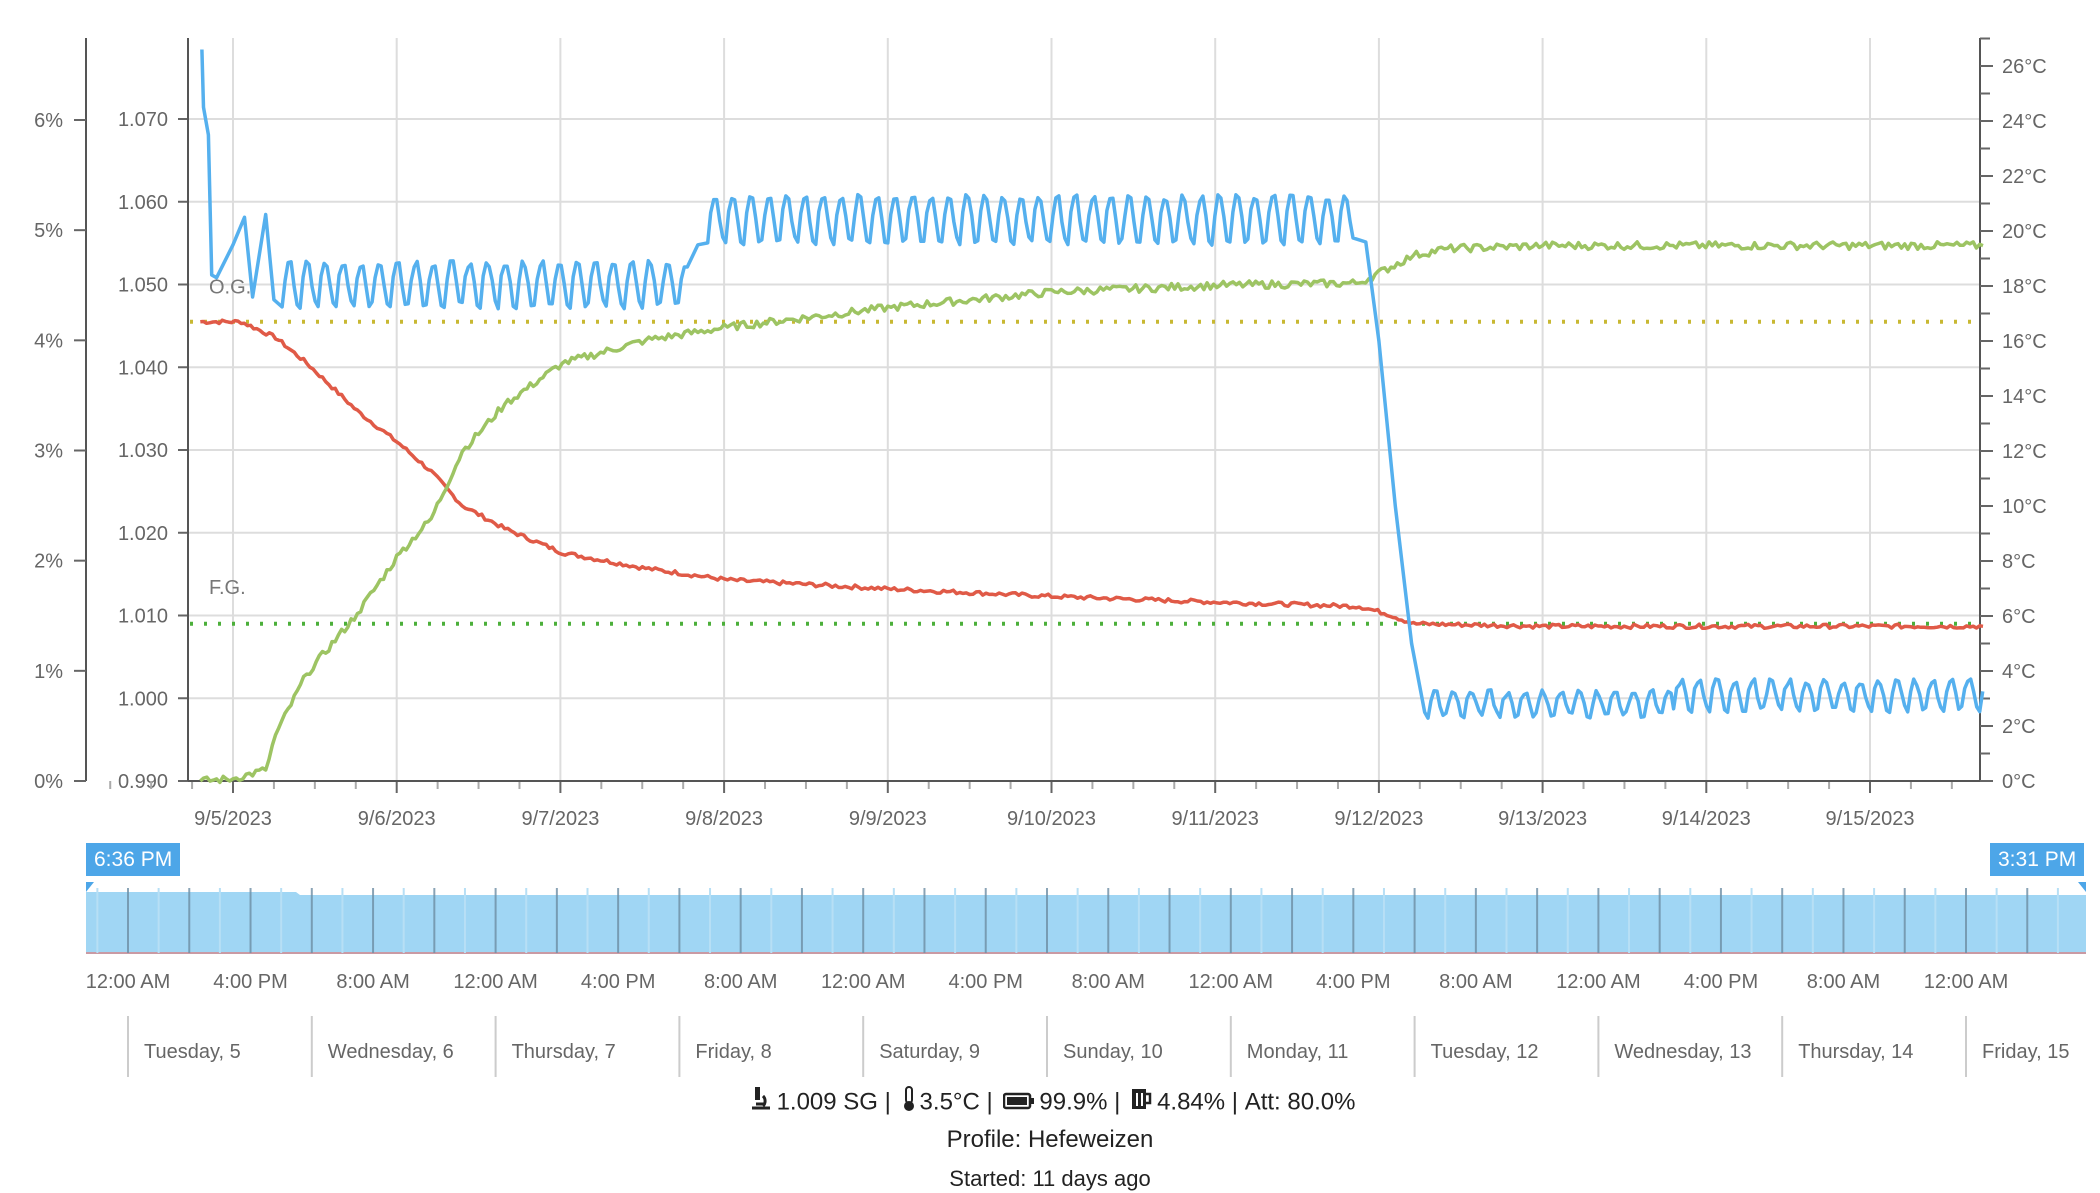 The width and height of the screenshot is (2100, 1193). Describe the element at coordinates (2024, 342) in the screenshot. I see `temp-tick-label: 16°C` at that location.